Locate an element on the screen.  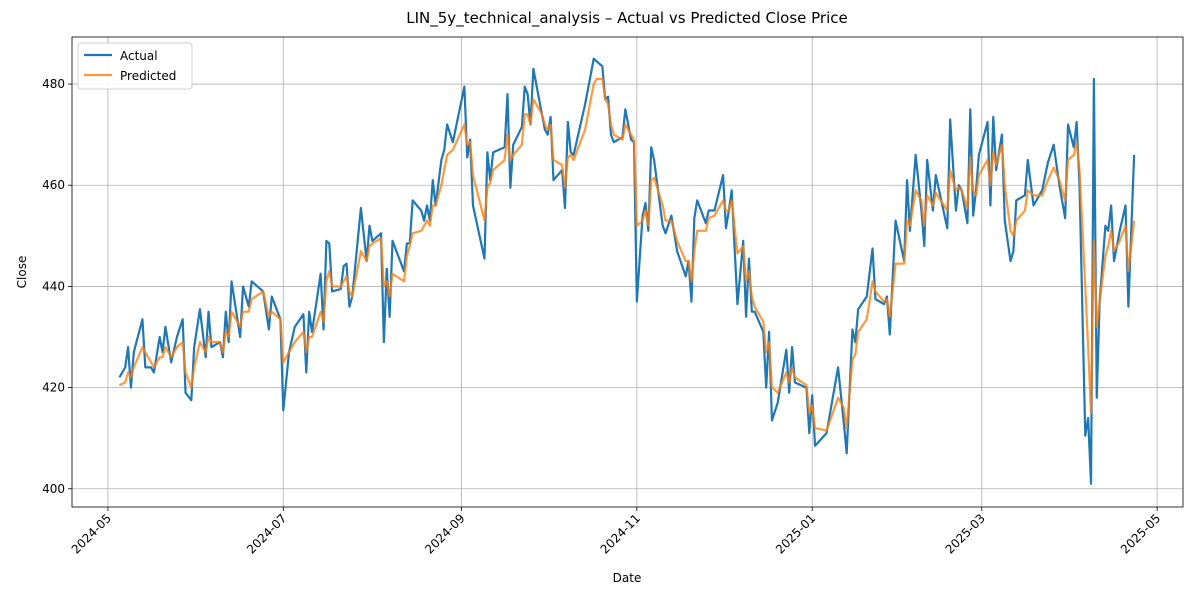
y-tick-label: 420 is located at coordinates (53, 388).